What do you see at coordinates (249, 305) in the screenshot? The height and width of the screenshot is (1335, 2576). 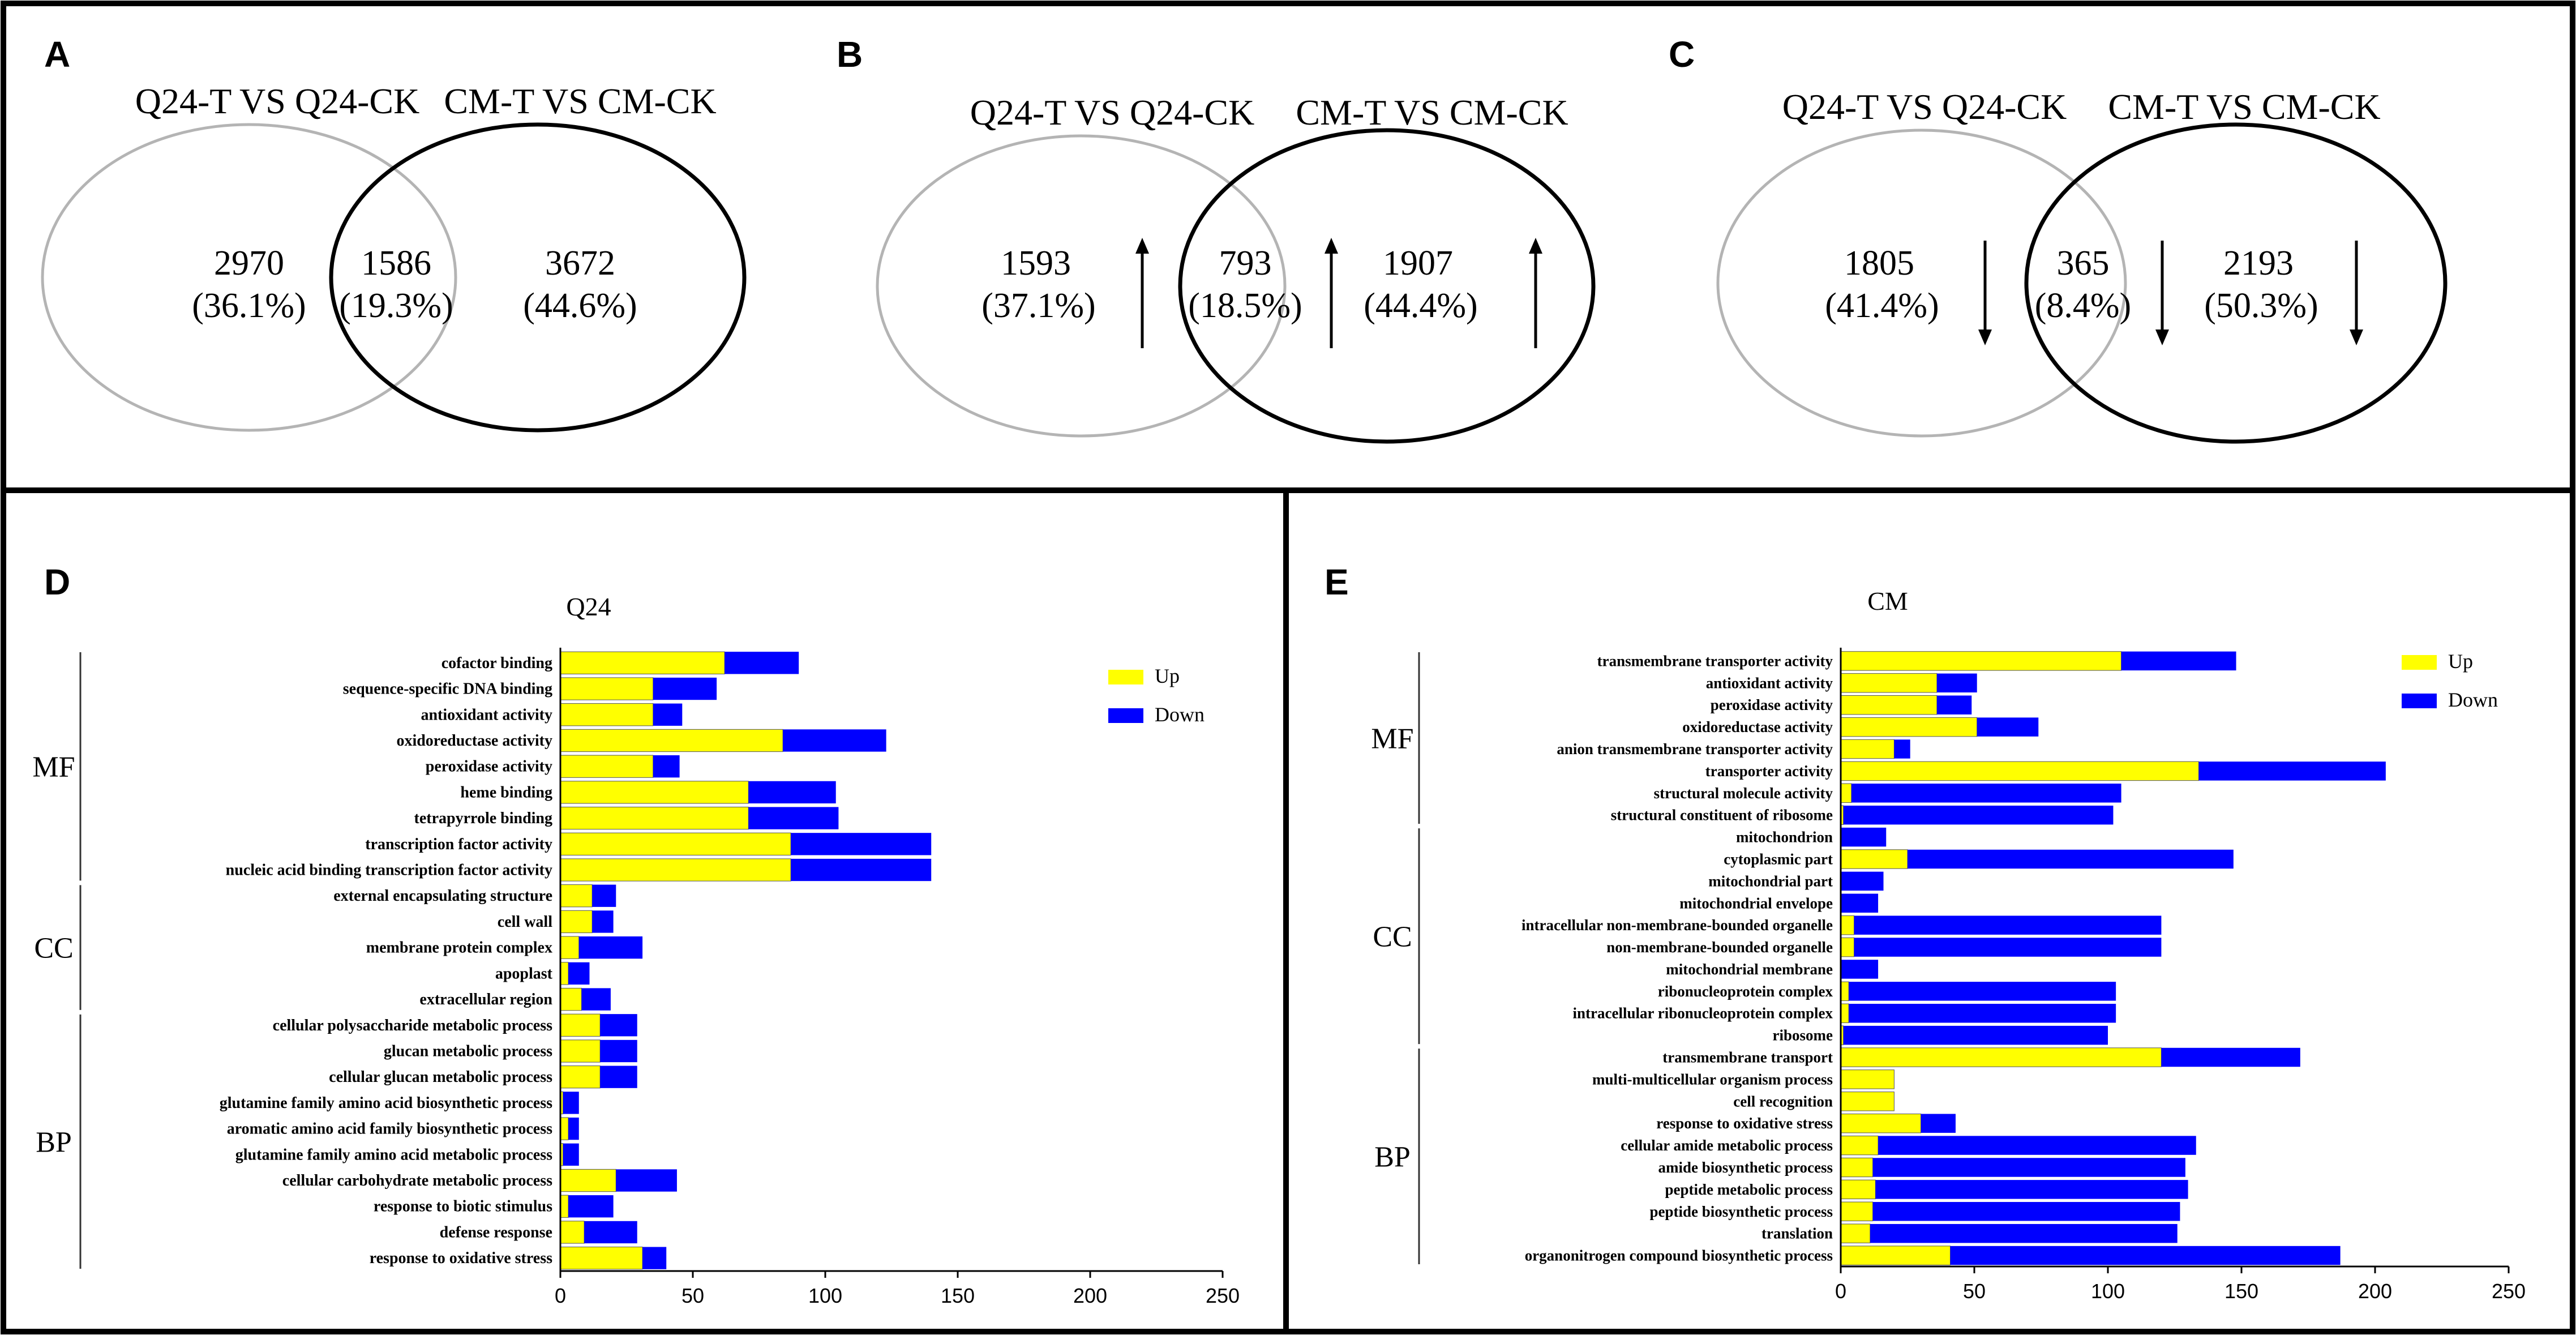 I see `venn-left-pct: (36.1%)` at bounding box center [249, 305].